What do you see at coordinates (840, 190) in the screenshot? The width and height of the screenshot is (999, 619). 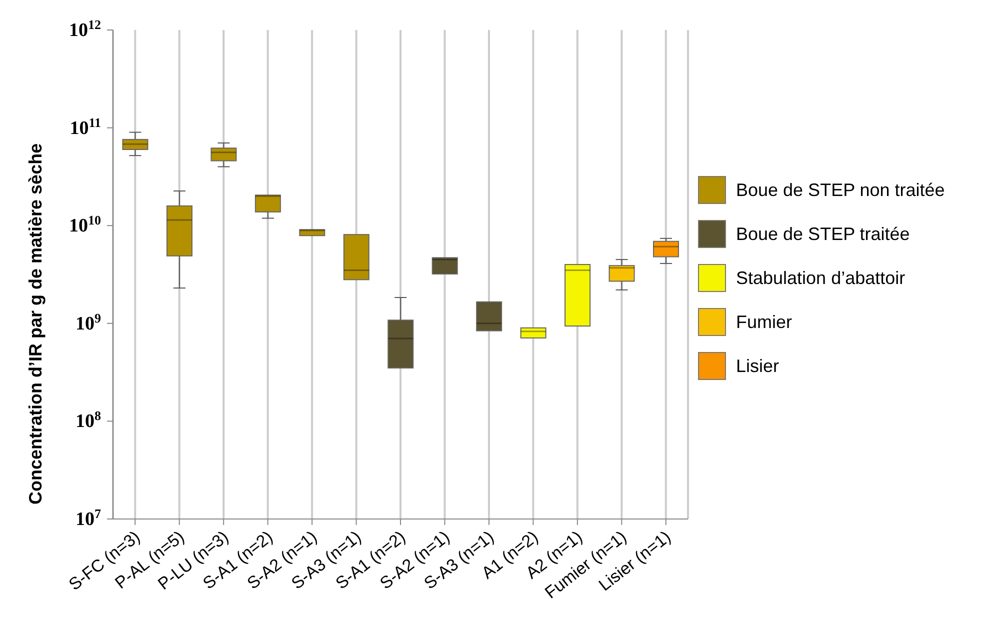 I see `legend-label: Boue de STEP non traitée` at bounding box center [840, 190].